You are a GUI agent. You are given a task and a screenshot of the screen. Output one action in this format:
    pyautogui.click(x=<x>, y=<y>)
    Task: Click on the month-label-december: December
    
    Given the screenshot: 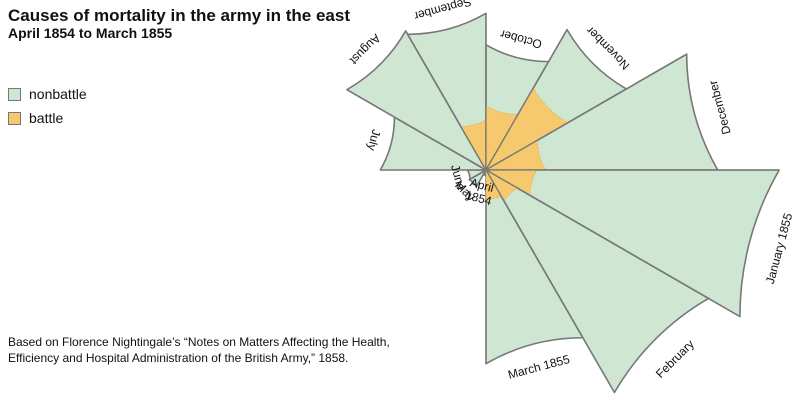 What is the action you would take?
    pyautogui.click(x=720, y=107)
    